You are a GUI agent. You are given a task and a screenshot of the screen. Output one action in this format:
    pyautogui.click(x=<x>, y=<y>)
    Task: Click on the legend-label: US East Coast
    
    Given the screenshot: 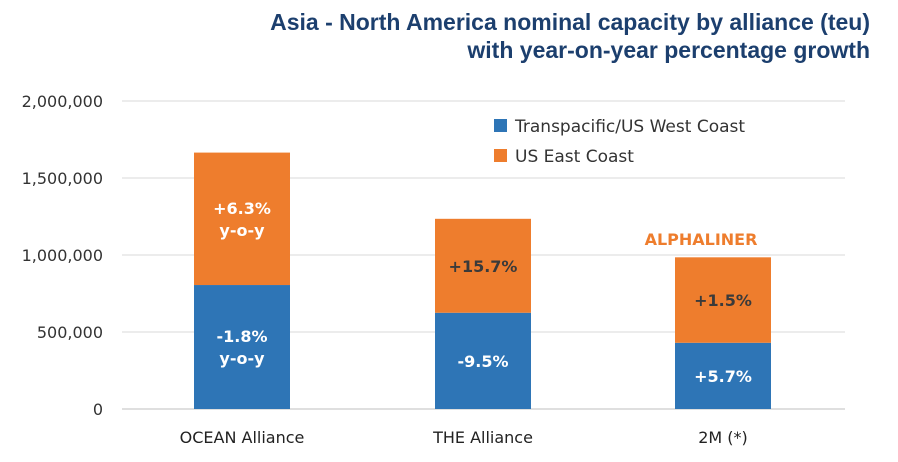 What is the action you would take?
    pyautogui.click(x=574, y=157)
    